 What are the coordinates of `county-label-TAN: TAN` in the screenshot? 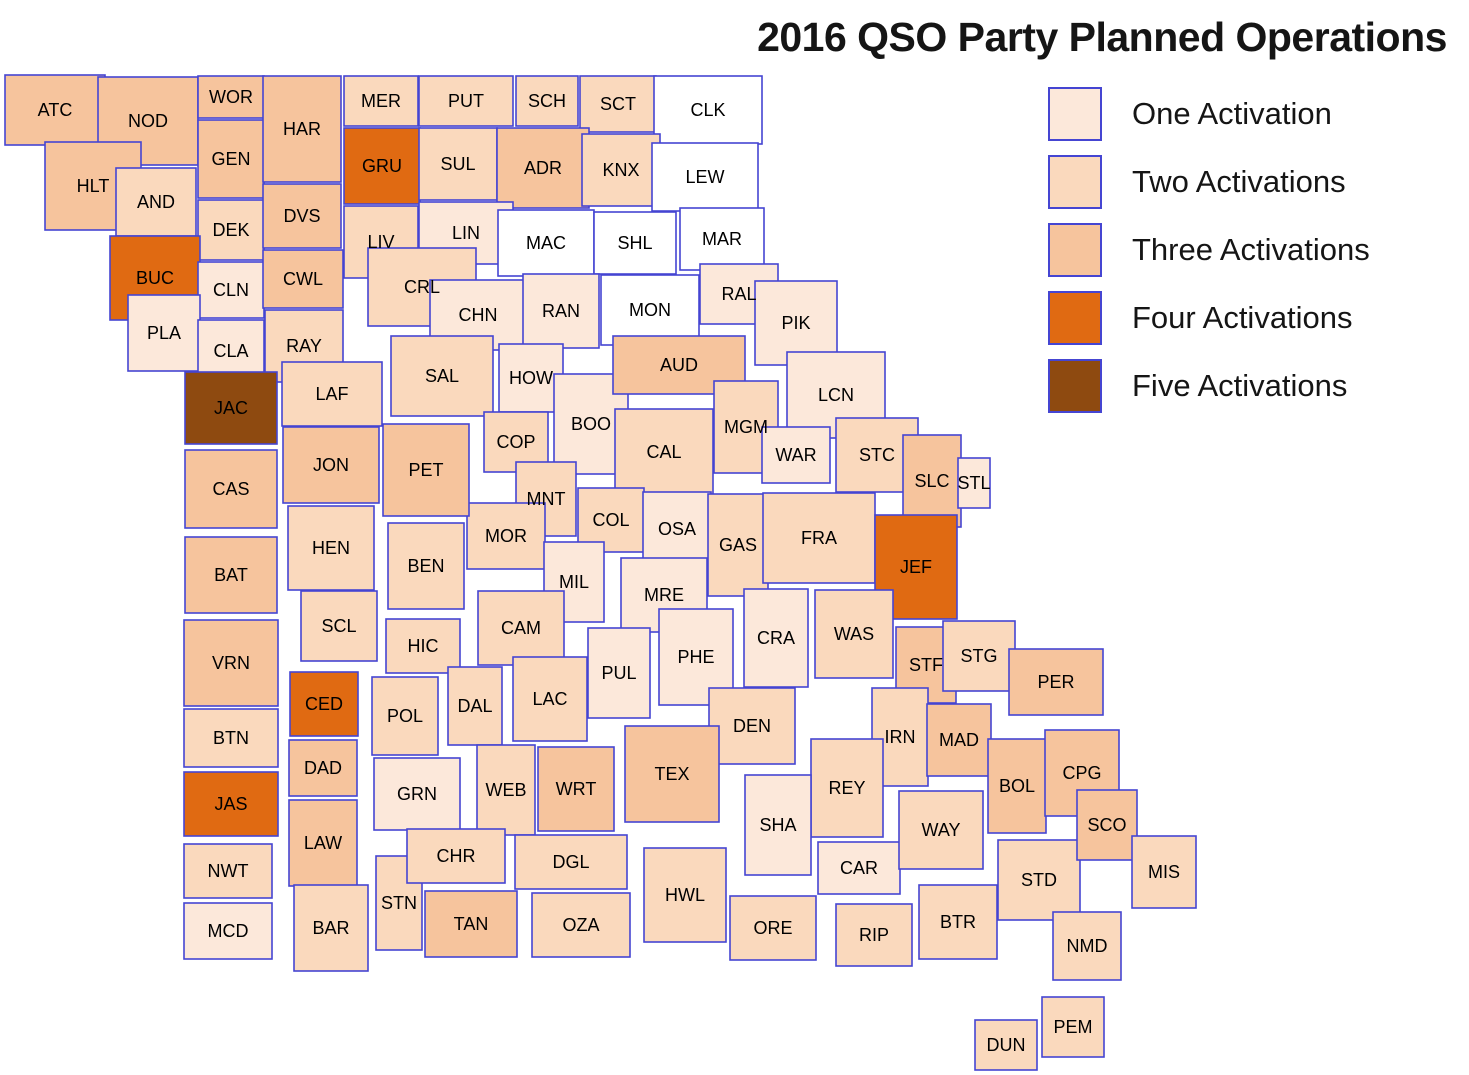 It's located at (471, 924).